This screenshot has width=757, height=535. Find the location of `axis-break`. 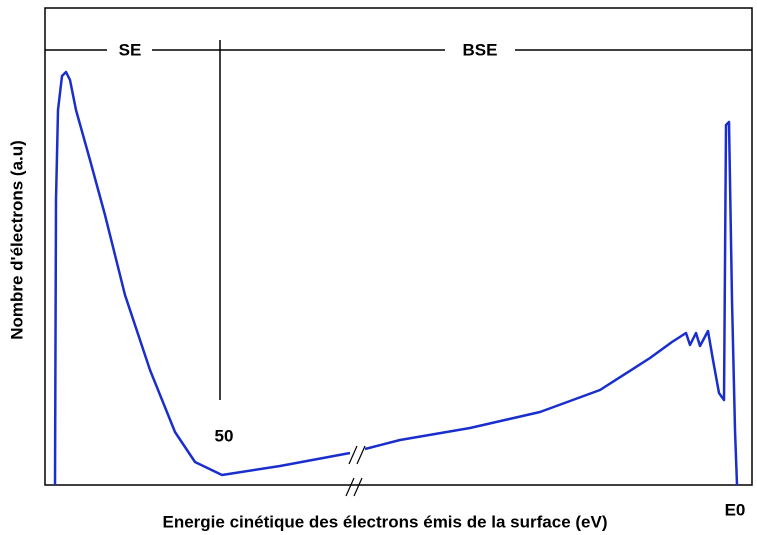

axis-break is located at coordinates (355, 471).